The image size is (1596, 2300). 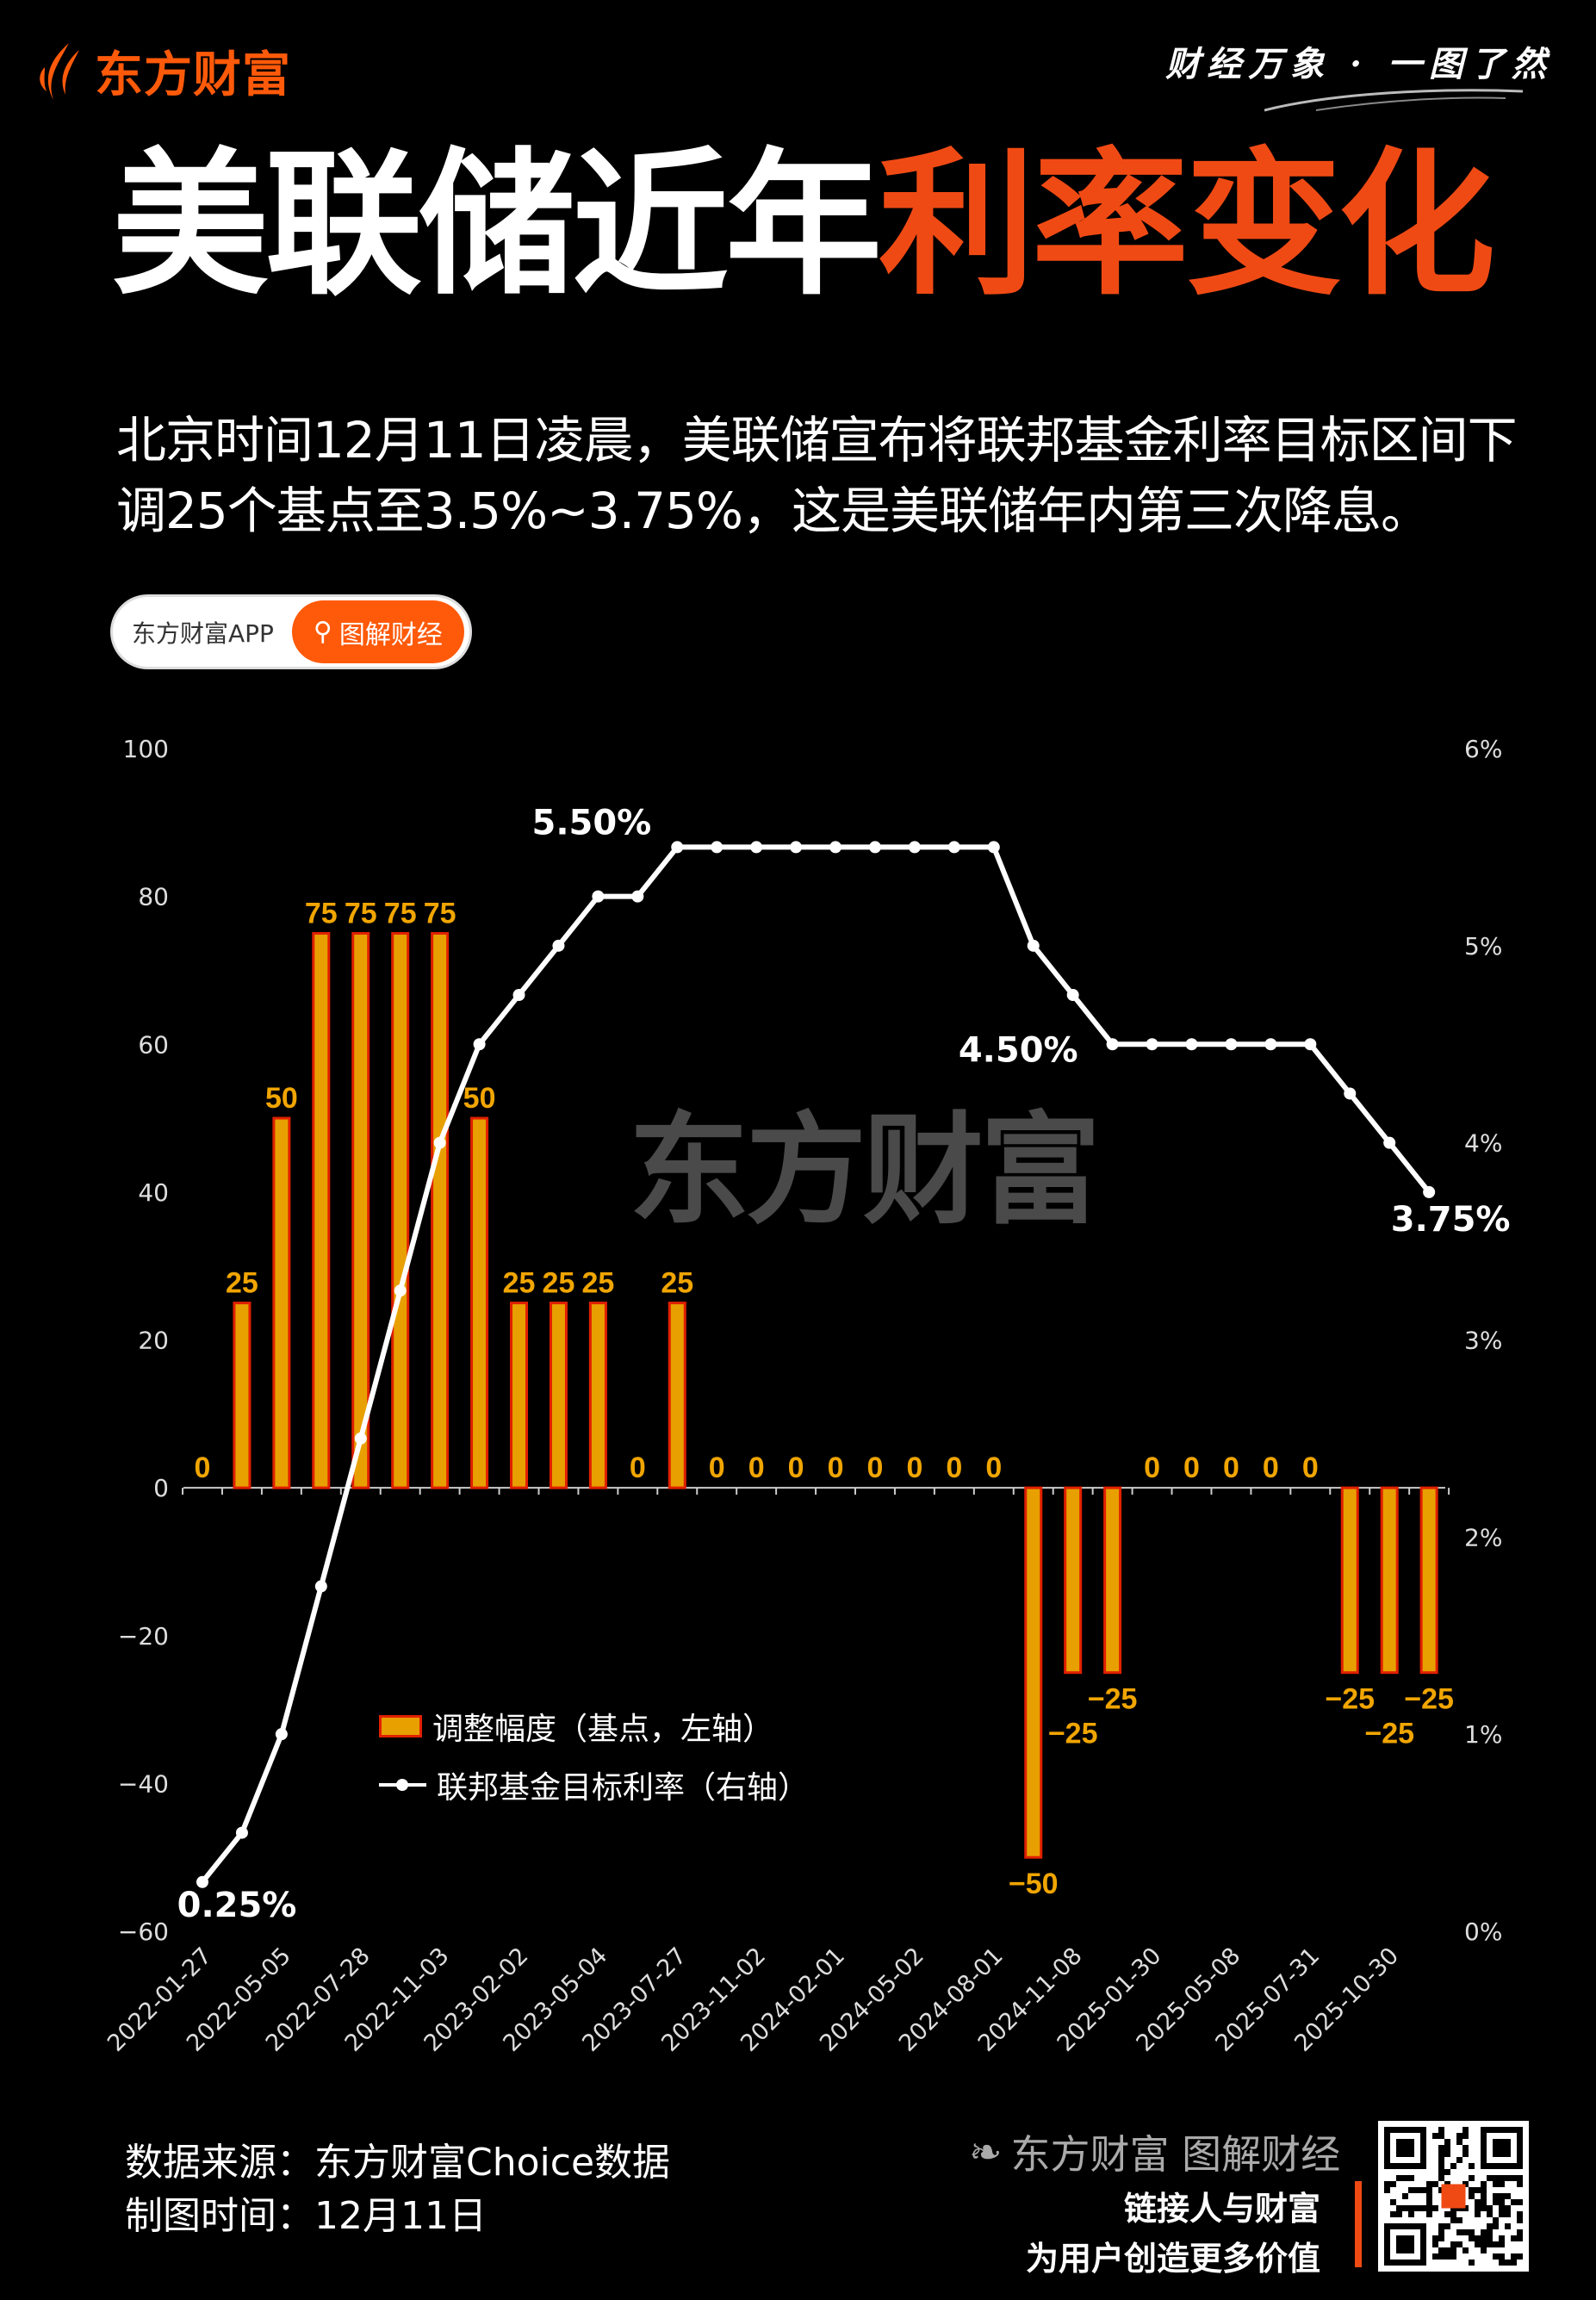 What do you see at coordinates (237, 1905) in the screenshot?
I see `rate-label: 0.25%` at bounding box center [237, 1905].